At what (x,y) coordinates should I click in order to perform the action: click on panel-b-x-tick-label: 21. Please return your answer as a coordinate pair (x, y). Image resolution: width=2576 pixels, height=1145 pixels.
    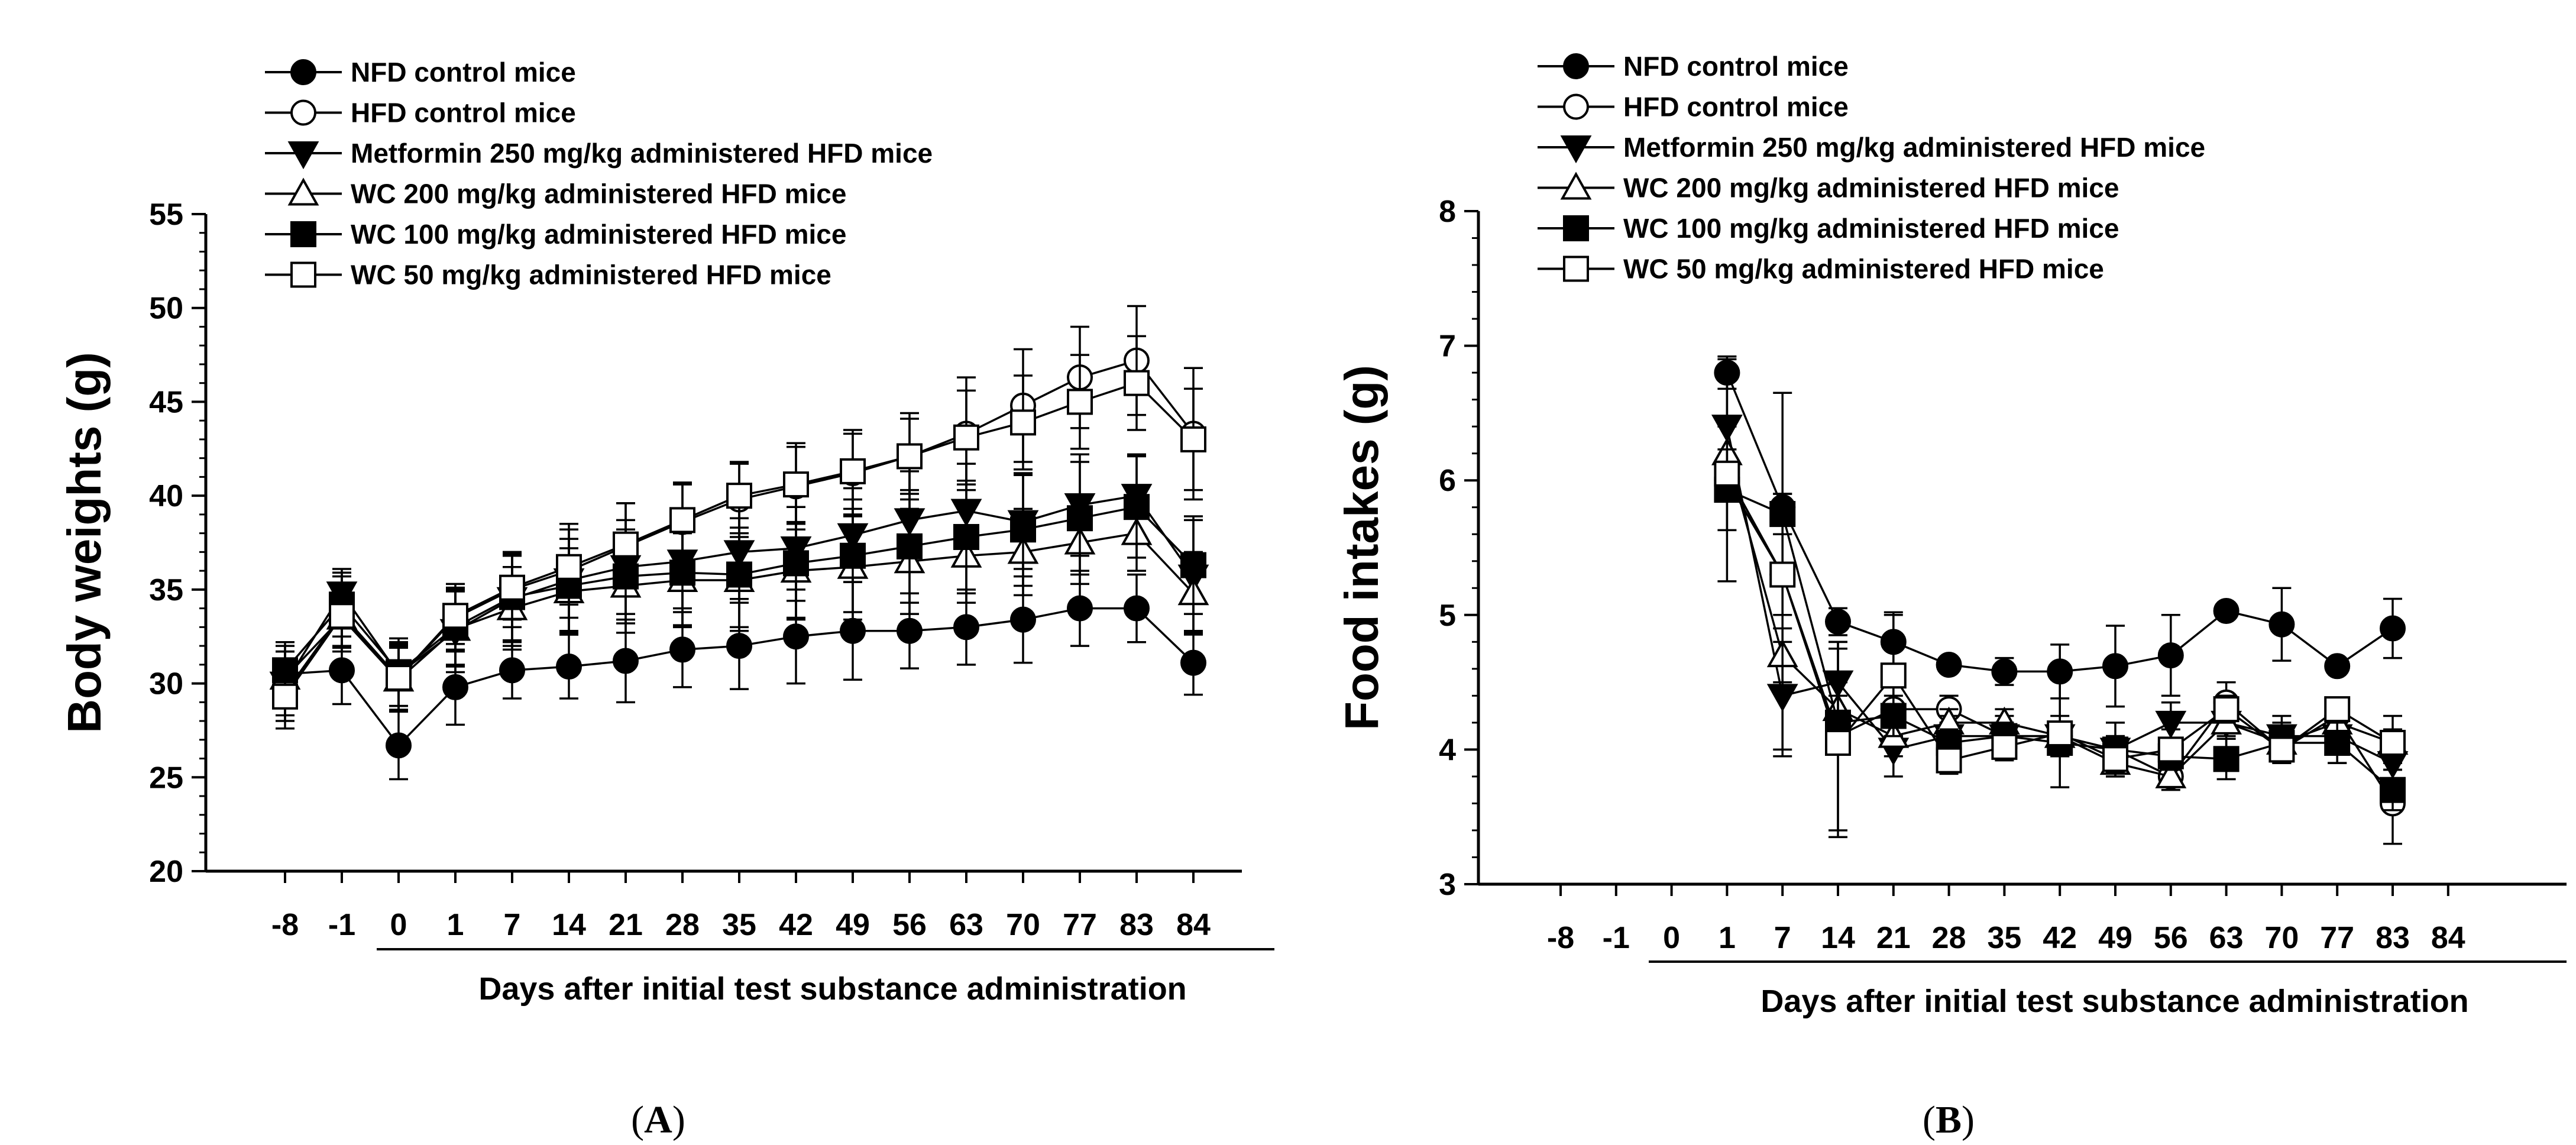
    Looking at the image, I should click on (1894, 938).